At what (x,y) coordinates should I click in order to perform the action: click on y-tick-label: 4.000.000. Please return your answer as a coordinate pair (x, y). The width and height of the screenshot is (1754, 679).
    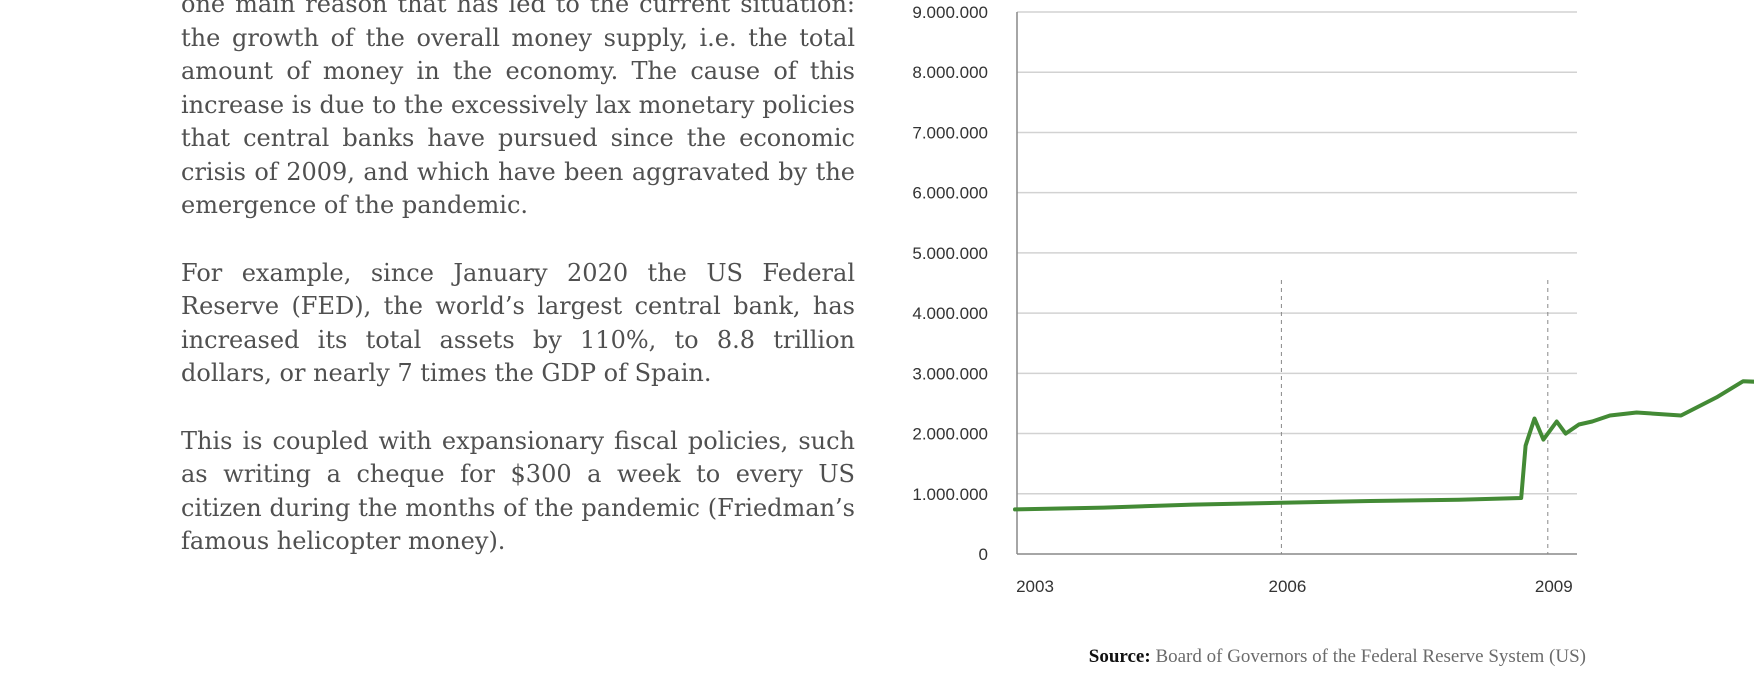
    Looking at the image, I should click on (950, 313).